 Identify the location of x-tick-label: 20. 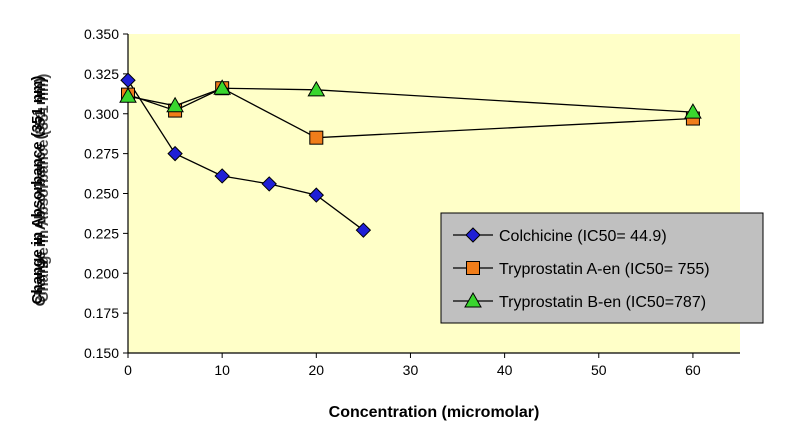
(317, 370).